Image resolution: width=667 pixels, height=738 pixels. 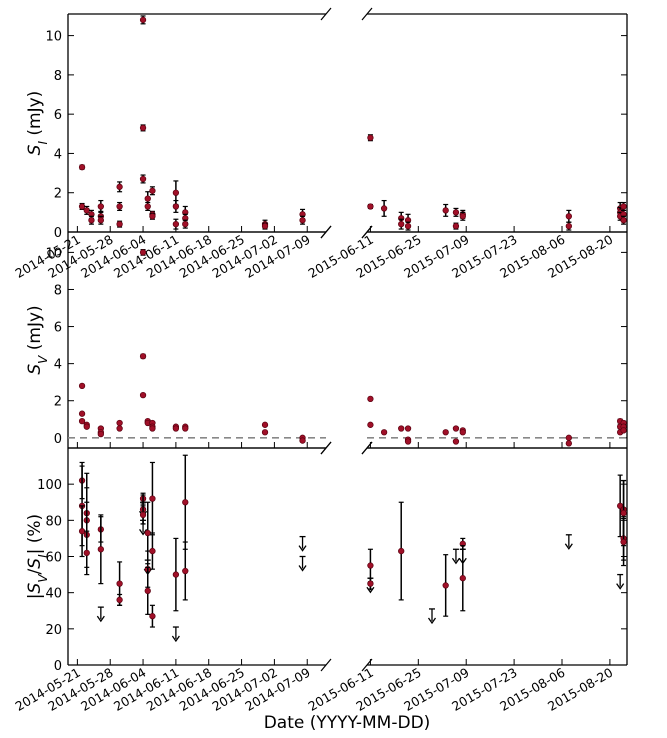 I want to click on y-tick-label: 10, so click(x=53, y=253).